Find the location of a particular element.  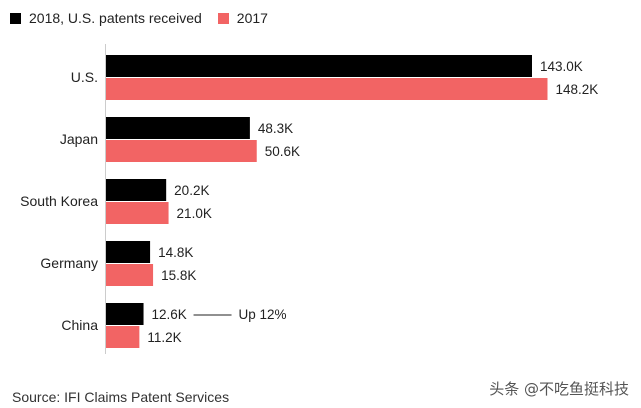

bar-south-korea-2017 is located at coordinates (137, 213).